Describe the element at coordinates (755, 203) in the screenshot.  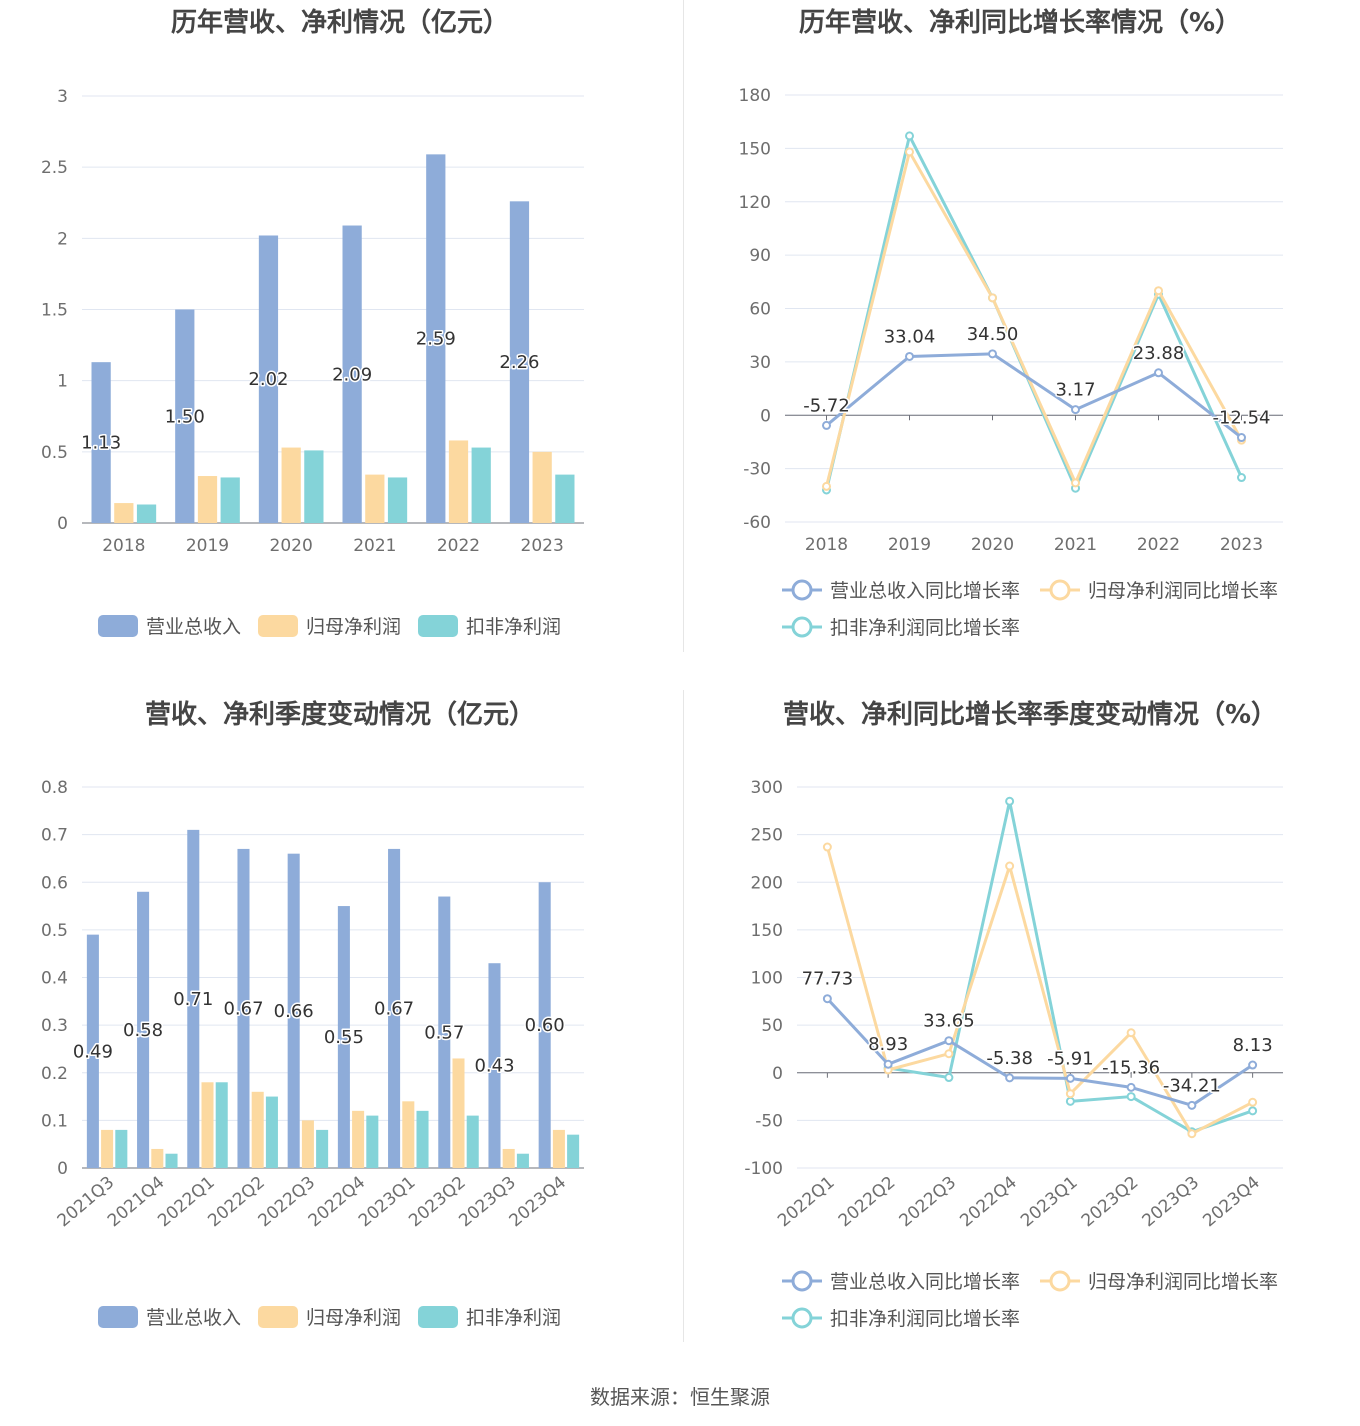
I see `y-tick-label: 120` at that location.